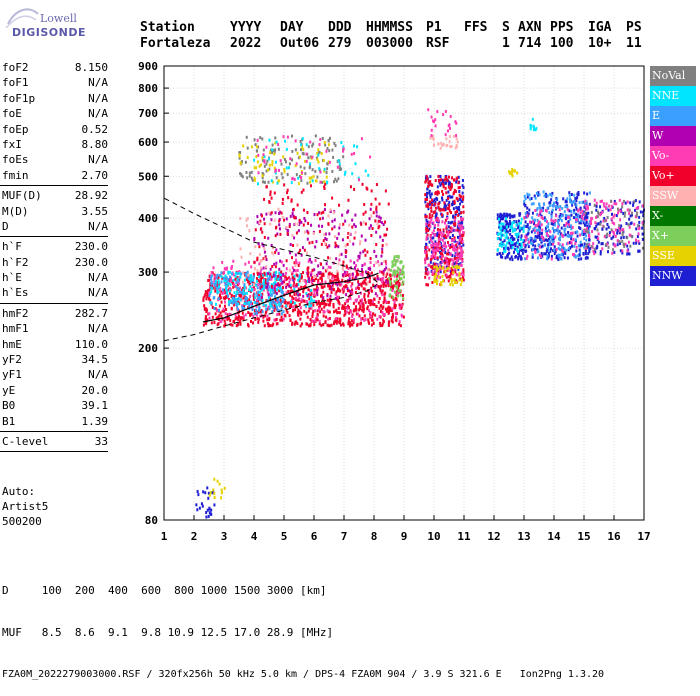 The image size is (700, 696). Describe the element at coordinates (562, 27) in the screenshot. I see `header-row1-cell: PPS` at that location.